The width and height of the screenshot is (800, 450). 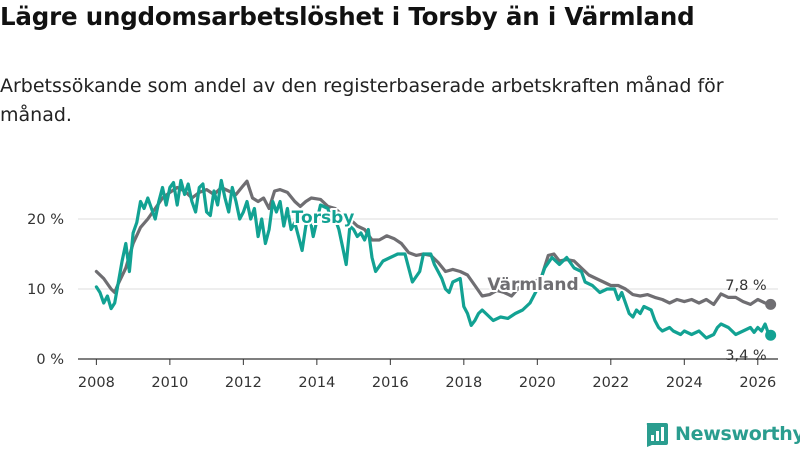 I want to click on end-point-varmland, so click(x=771, y=304).